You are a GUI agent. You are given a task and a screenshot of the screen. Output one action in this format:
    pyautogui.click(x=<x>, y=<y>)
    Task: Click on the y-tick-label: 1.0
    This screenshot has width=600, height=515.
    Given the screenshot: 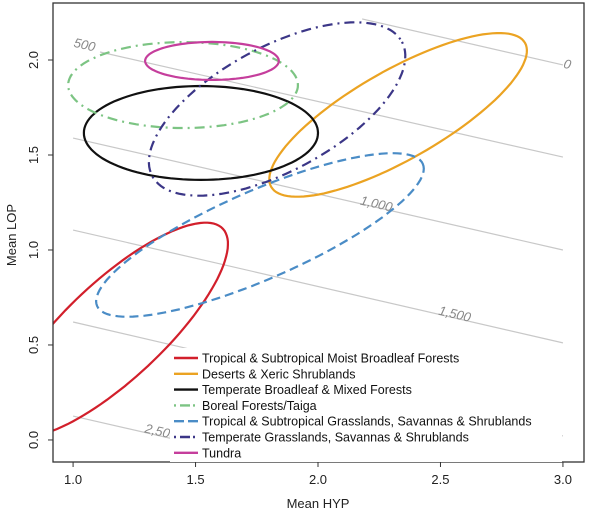 What is the action you would take?
    pyautogui.click(x=33, y=250)
    